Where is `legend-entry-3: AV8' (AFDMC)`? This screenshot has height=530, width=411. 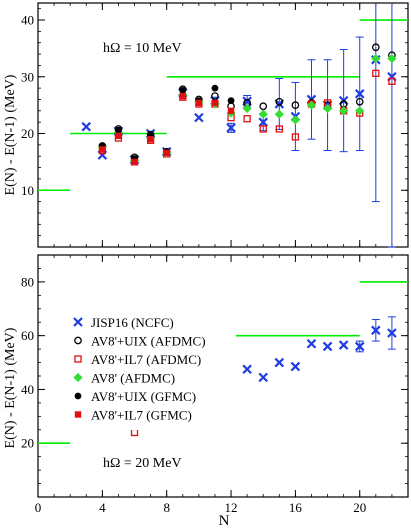 legend-entry-3: AV8' (AFDMC) is located at coordinates (124, 378).